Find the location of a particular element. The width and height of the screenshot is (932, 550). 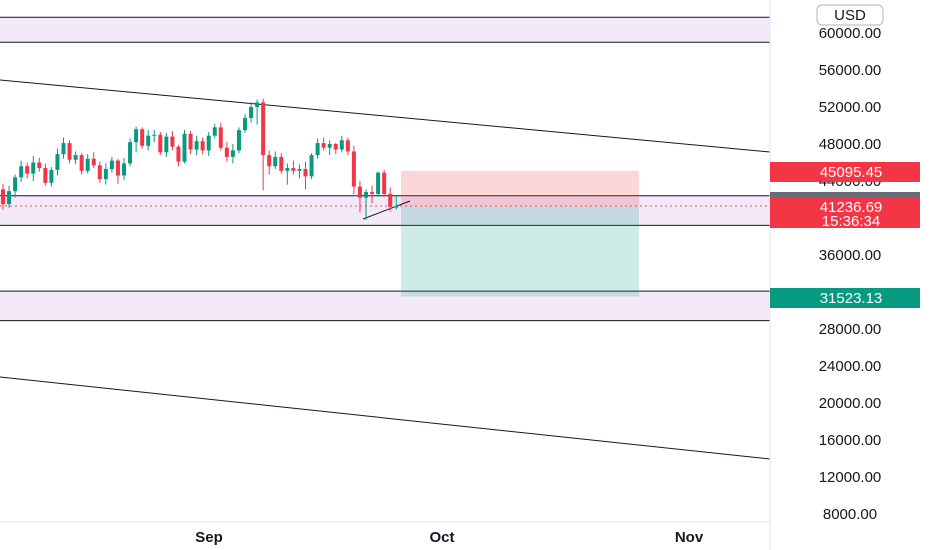

price-tick-label: 20000.00 is located at coordinates (850, 403).